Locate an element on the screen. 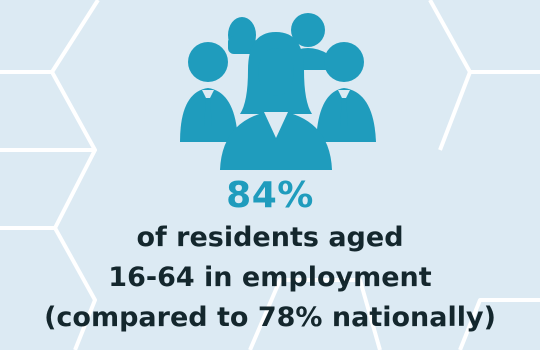 This screenshot has width=540, height=350. stat-line-3: (compared to 78% nationally) is located at coordinates (270, 317).